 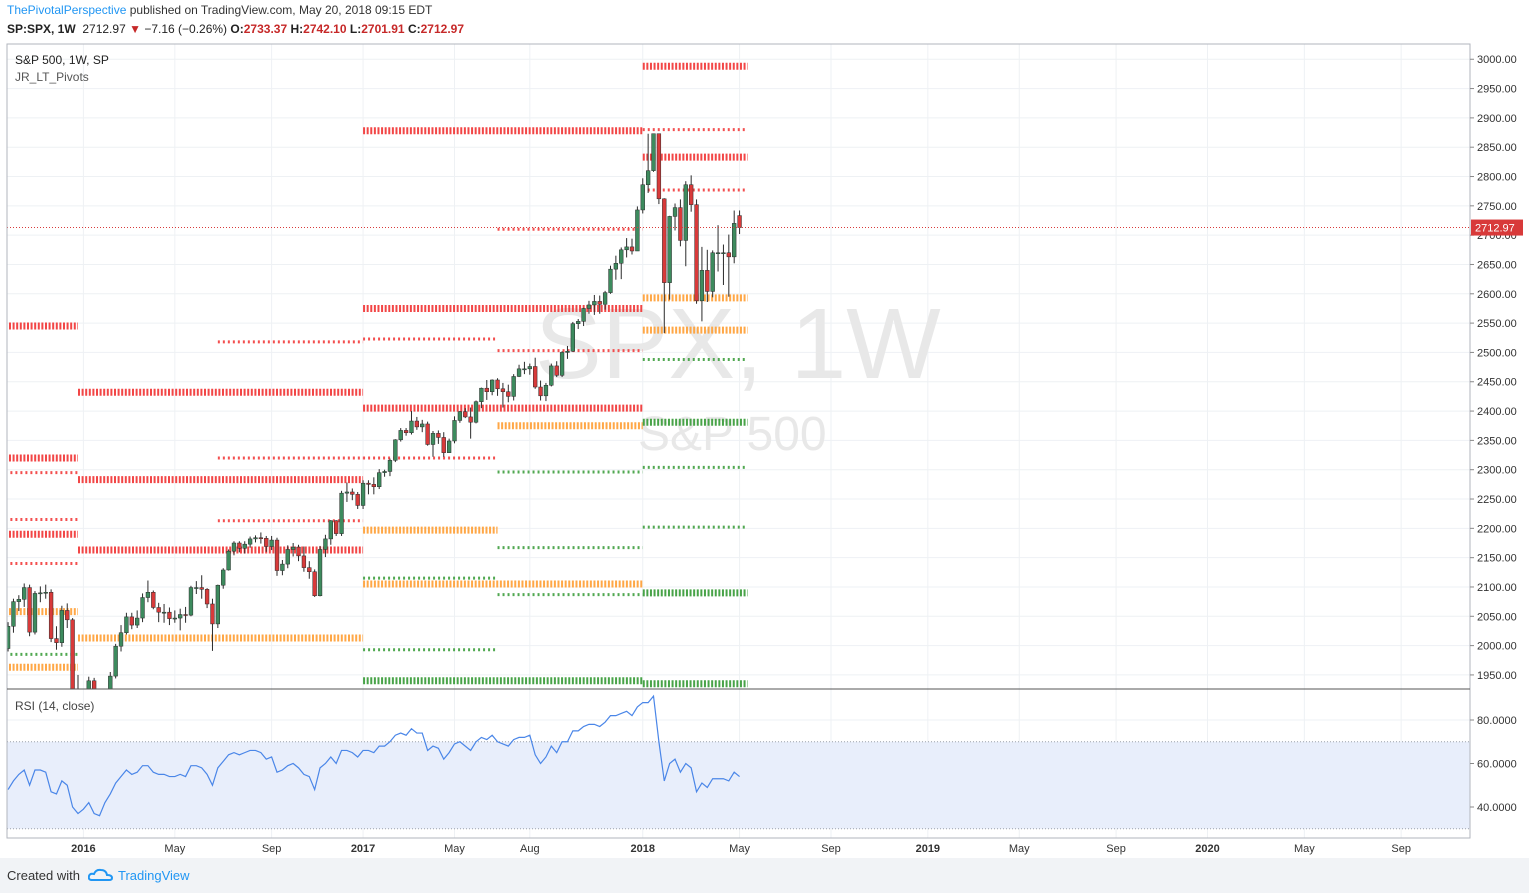 I want to click on y-tick-label: 2300.00, so click(x=1497, y=471).